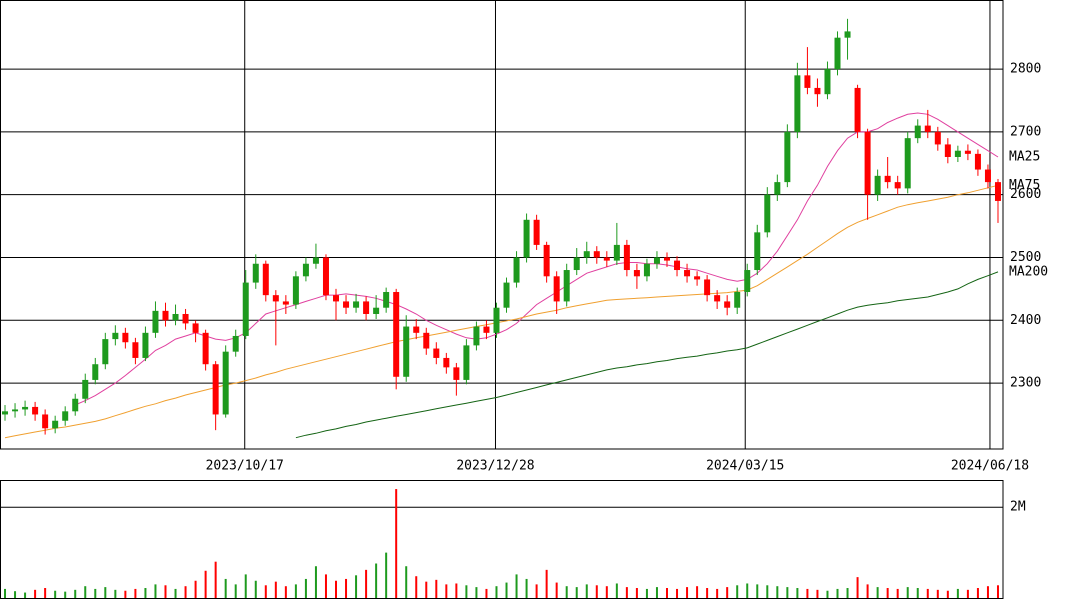 The width and height of the screenshot is (1065, 600). Describe the element at coordinates (1025, 69) in the screenshot. I see `y-tick-label: 2800` at that location.